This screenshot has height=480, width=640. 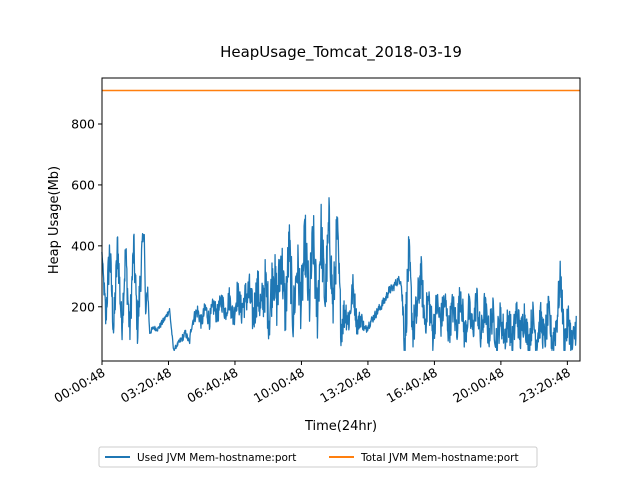 What do you see at coordinates (439, 458) in the screenshot?
I see `legend-label-total: Total JVM Mem-hostname:port` at bounding box center [439, 458].